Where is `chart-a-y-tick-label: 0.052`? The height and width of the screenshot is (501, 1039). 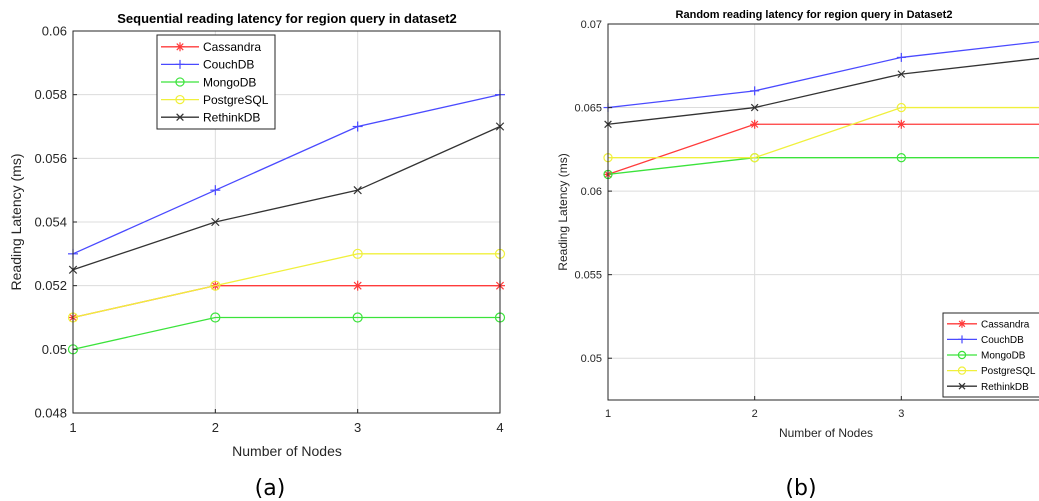
chart-a-y-tick-label: 0.052 is located at coordinates (50, 285).